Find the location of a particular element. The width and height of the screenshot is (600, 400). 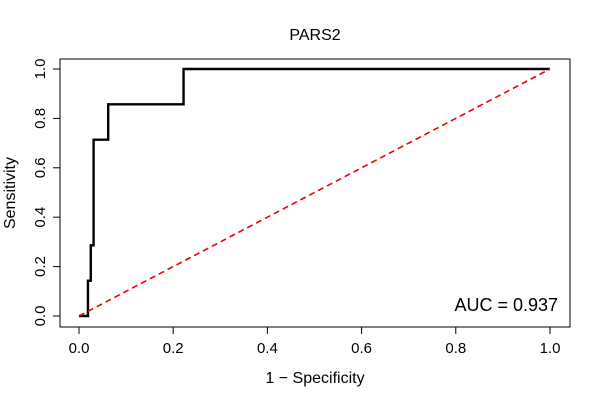

x-axis: 0.0 0.2 0.4 0.6 0.8 1.0 is located at coordinates (315, 342).